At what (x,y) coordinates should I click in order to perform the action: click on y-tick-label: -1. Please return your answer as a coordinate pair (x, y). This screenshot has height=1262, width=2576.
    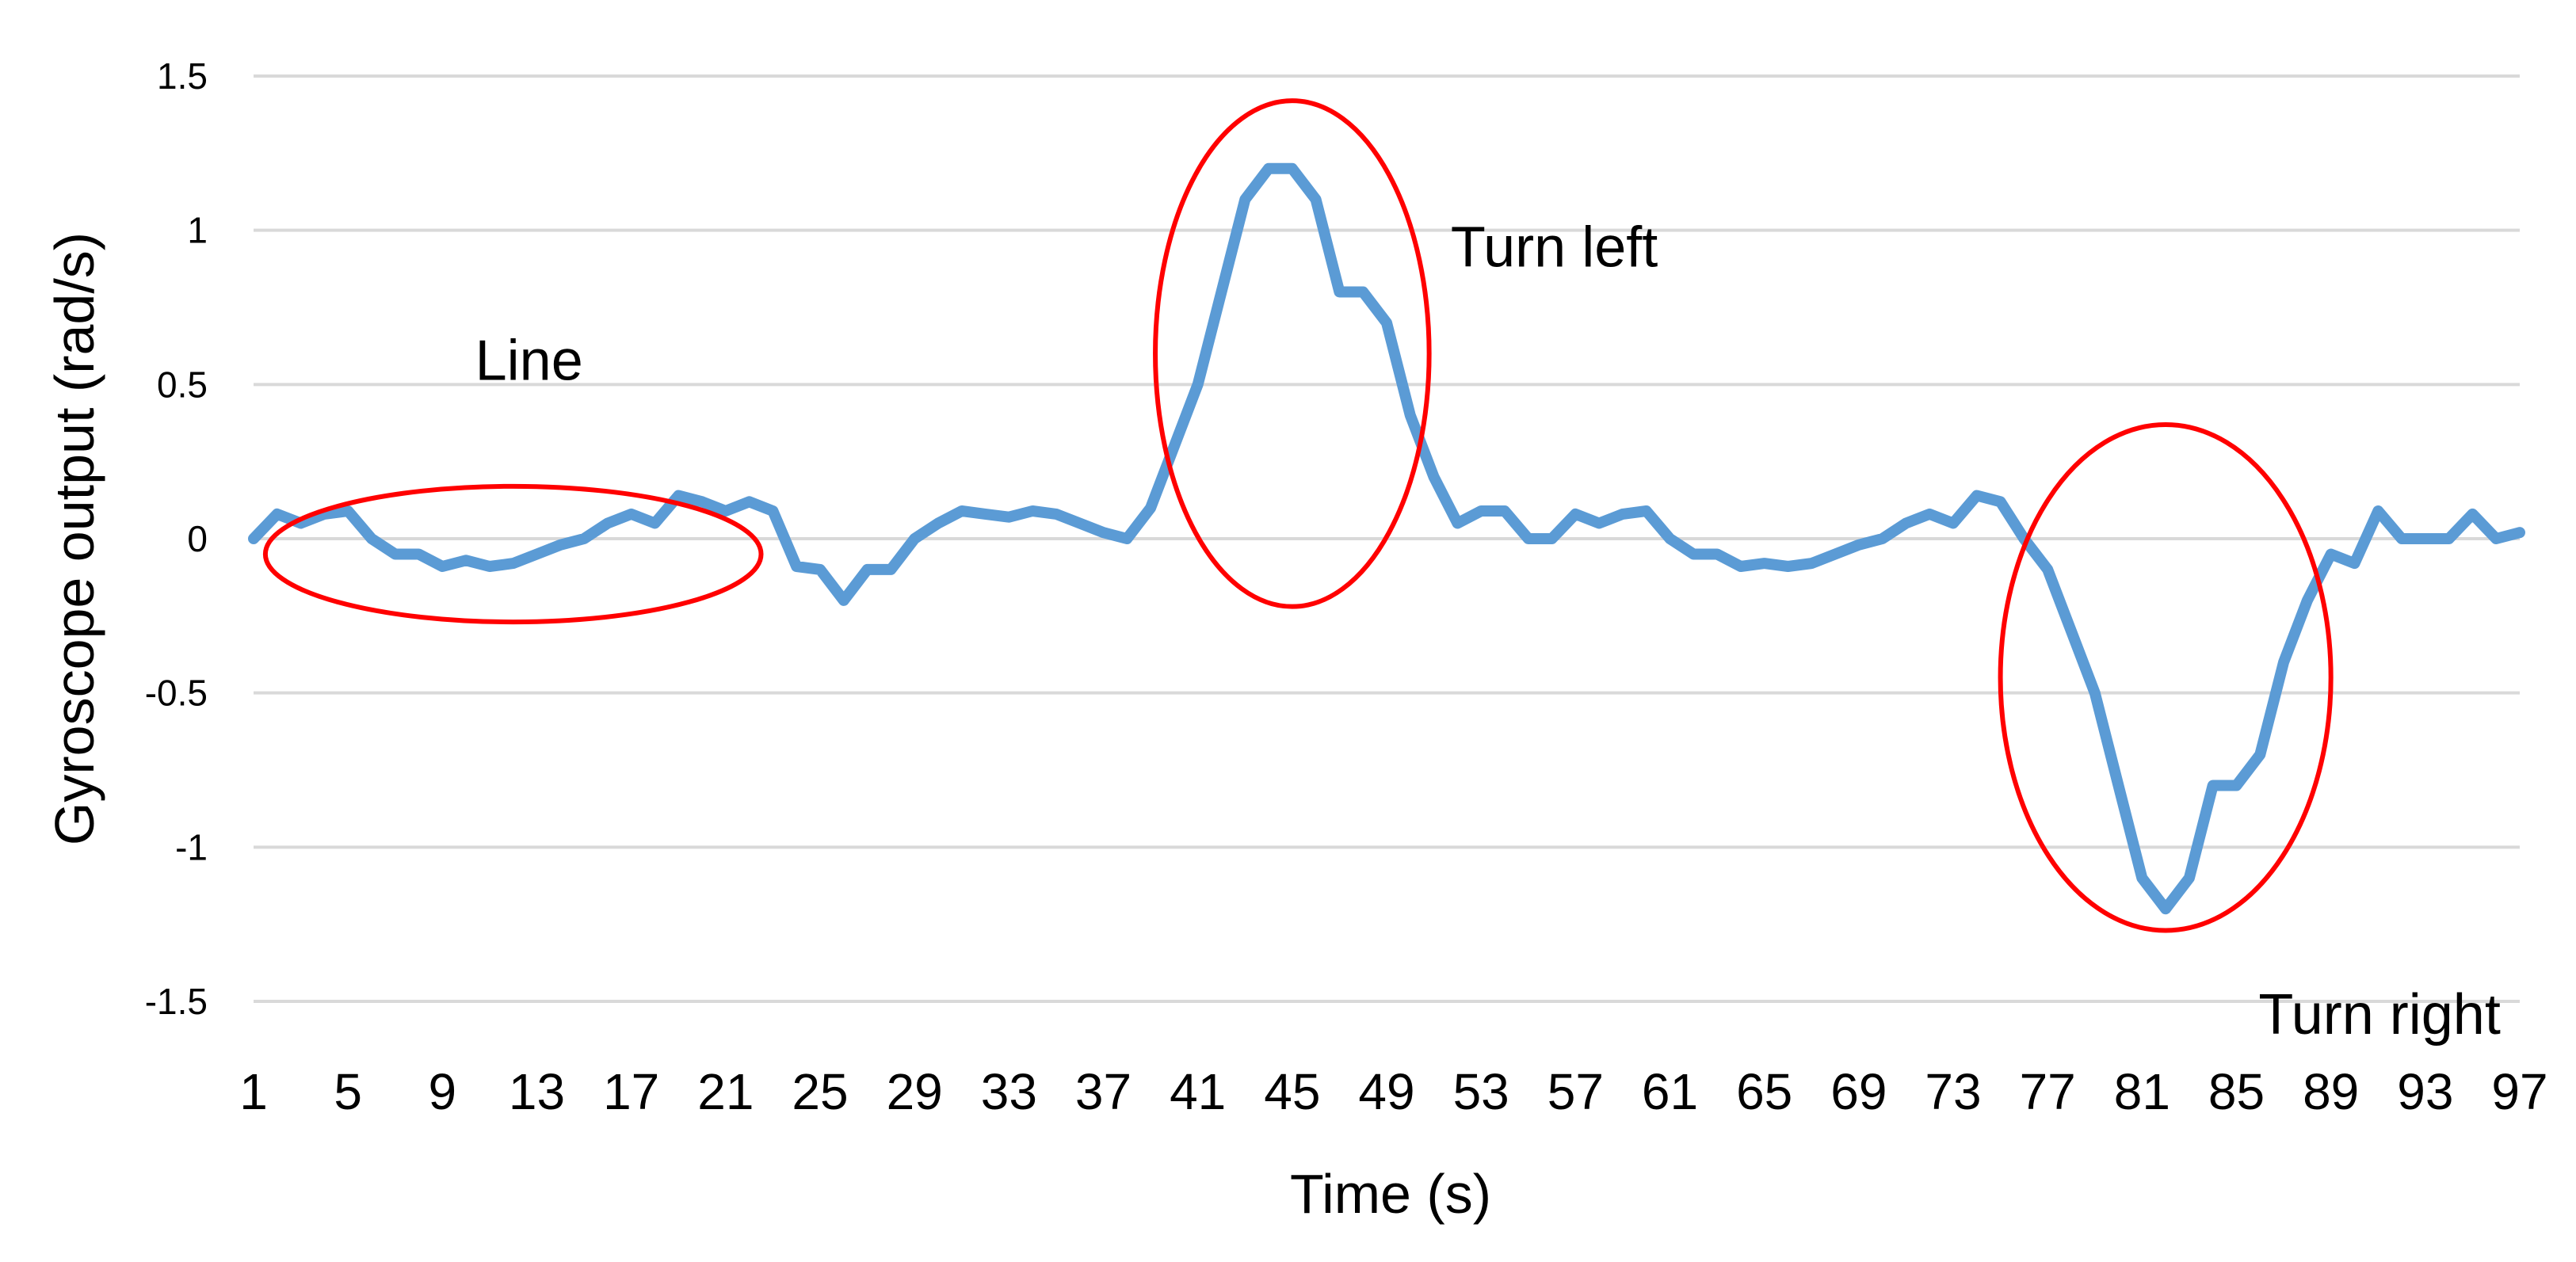
    Looking at the image, I should click on (191, 847).